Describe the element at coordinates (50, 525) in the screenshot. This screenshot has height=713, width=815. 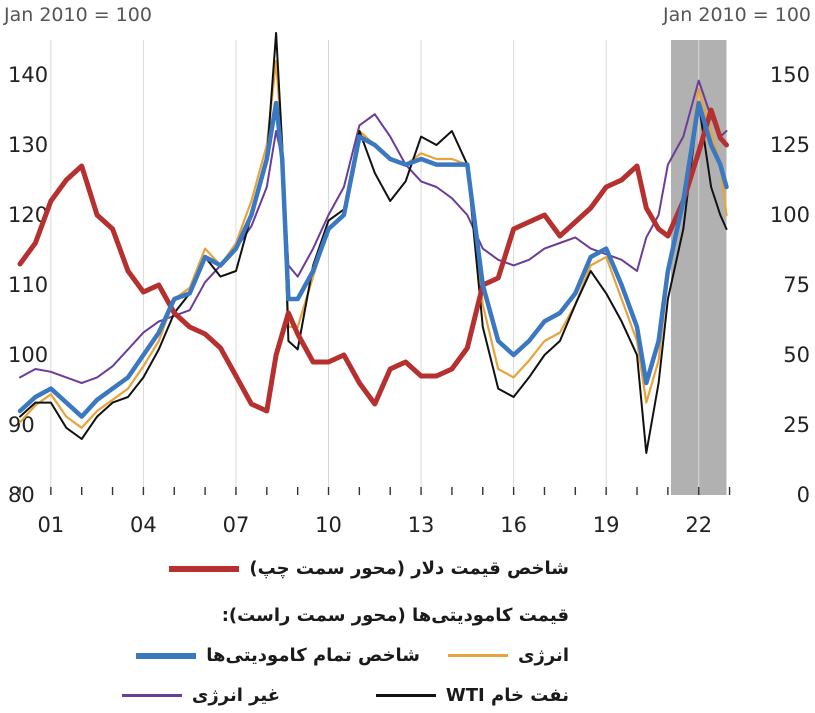
I see `x-tick-label: 01` at that location.